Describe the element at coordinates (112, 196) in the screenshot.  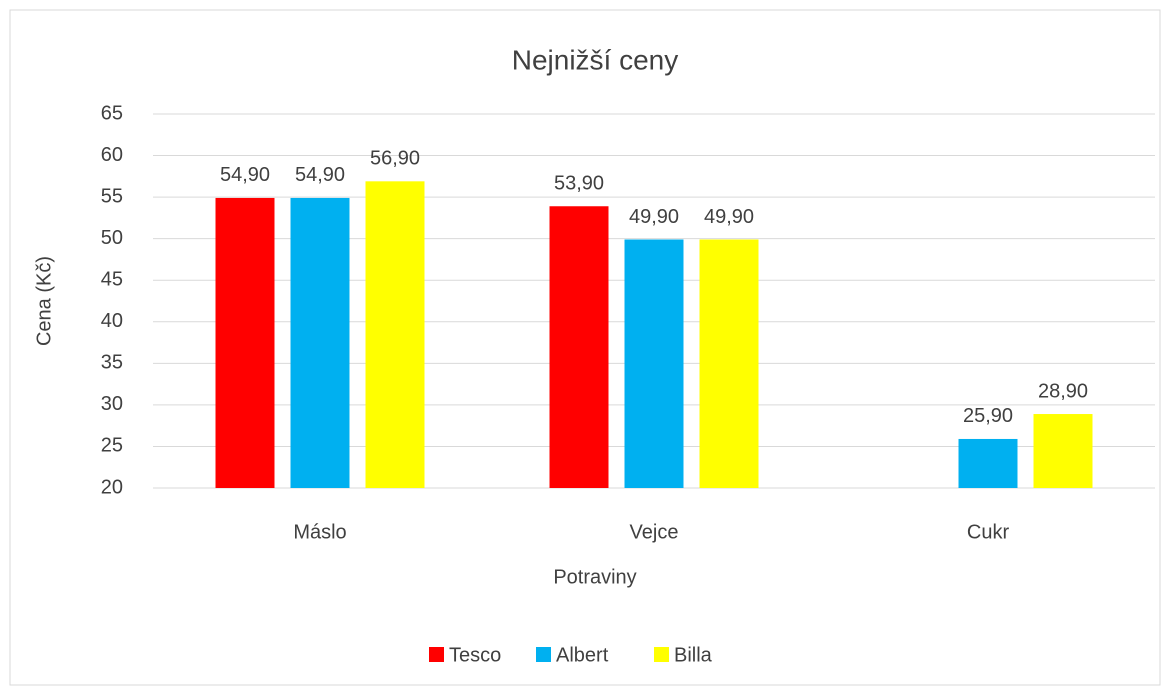
I see `y-tick-label: 55` at that location.